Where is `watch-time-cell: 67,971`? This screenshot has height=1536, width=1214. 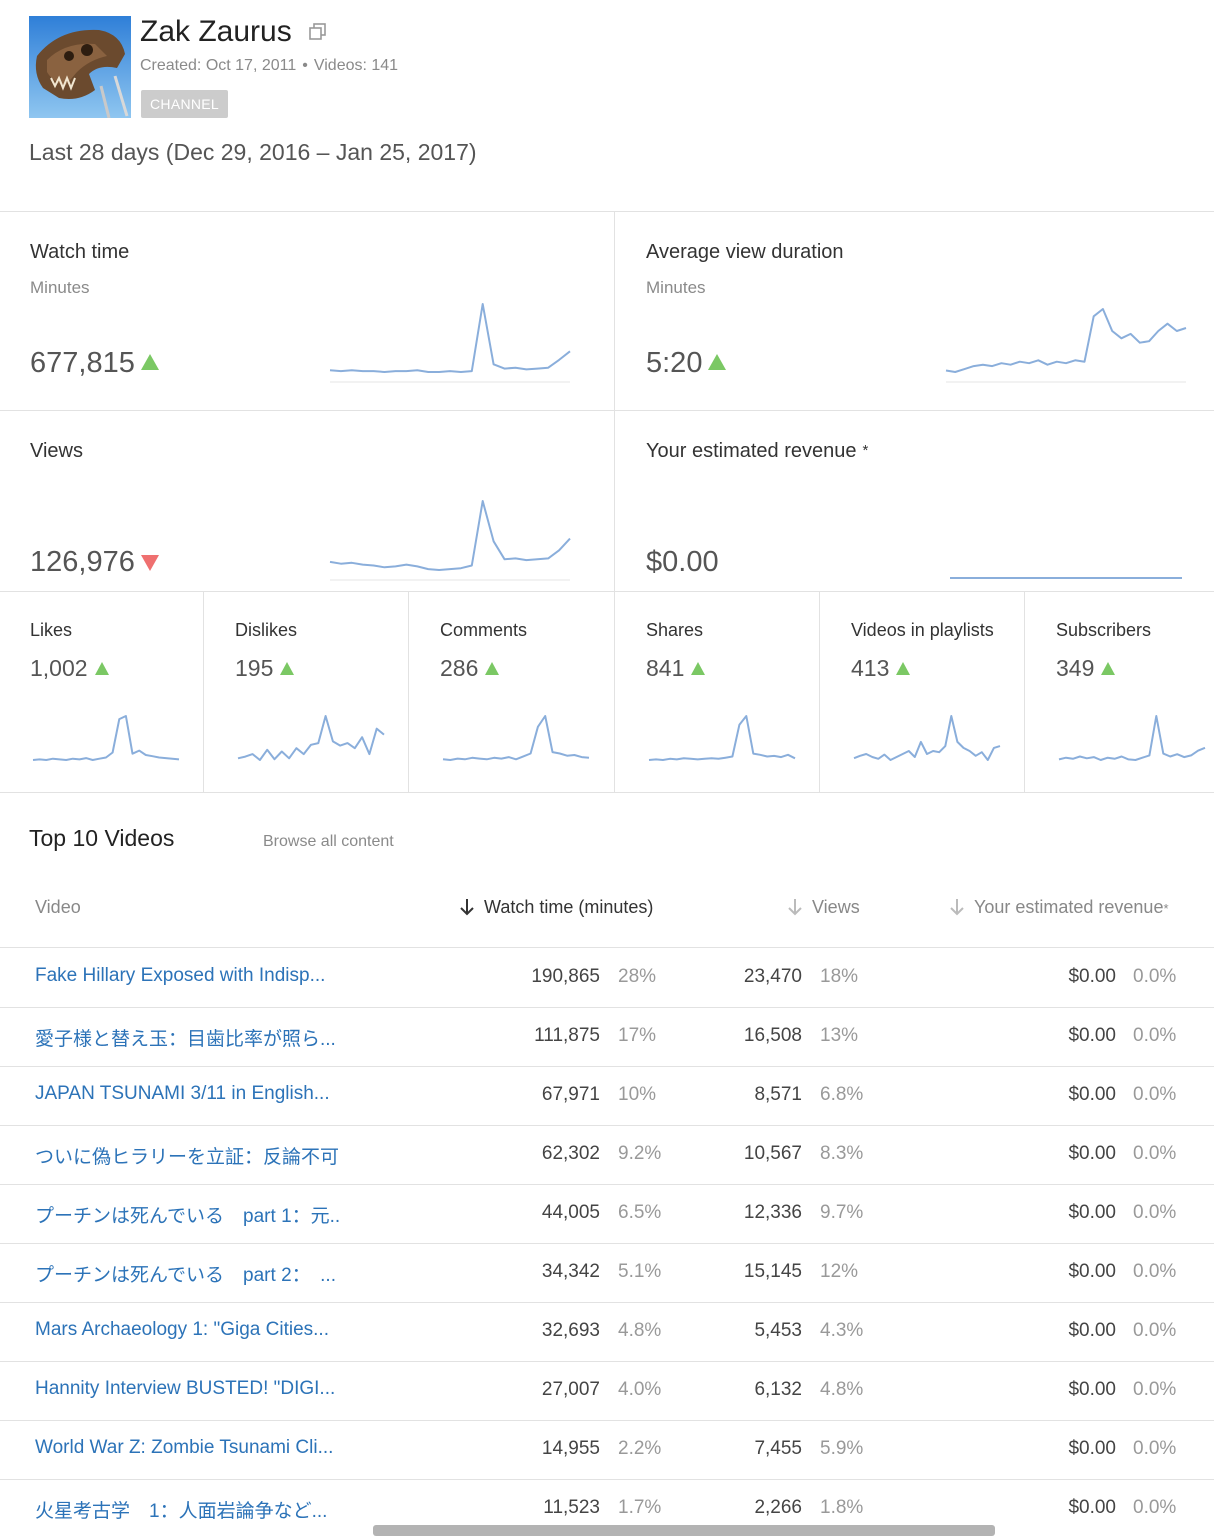
watch-time-cell: 67,971 is located at coordinates (570, 1094).